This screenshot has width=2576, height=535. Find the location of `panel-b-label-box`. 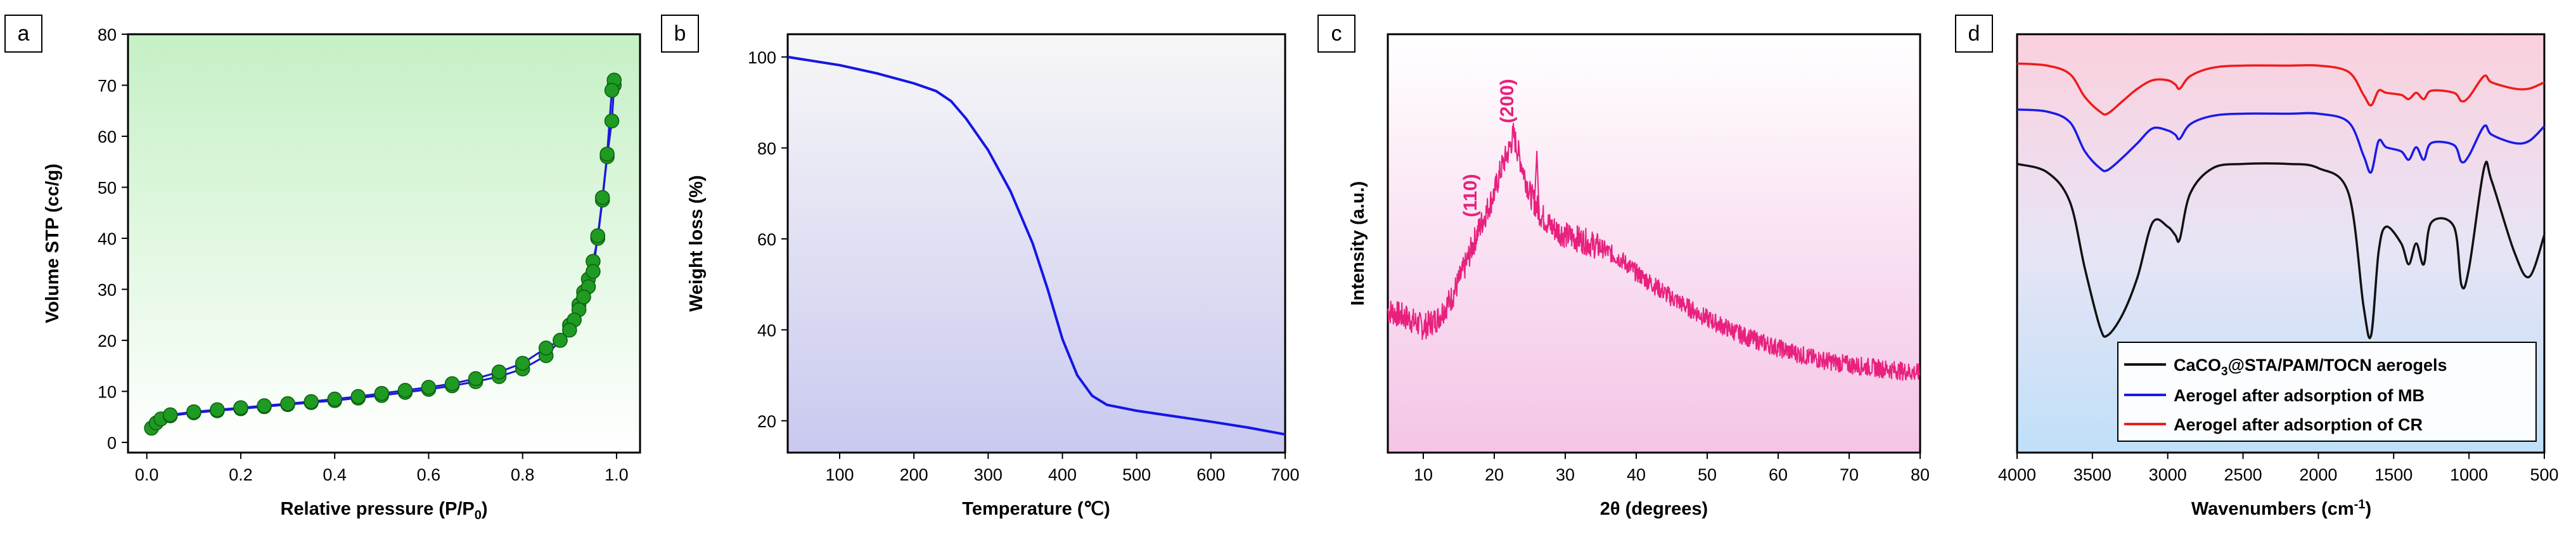

panel-b-label-box is located at coordinates (680, 34).